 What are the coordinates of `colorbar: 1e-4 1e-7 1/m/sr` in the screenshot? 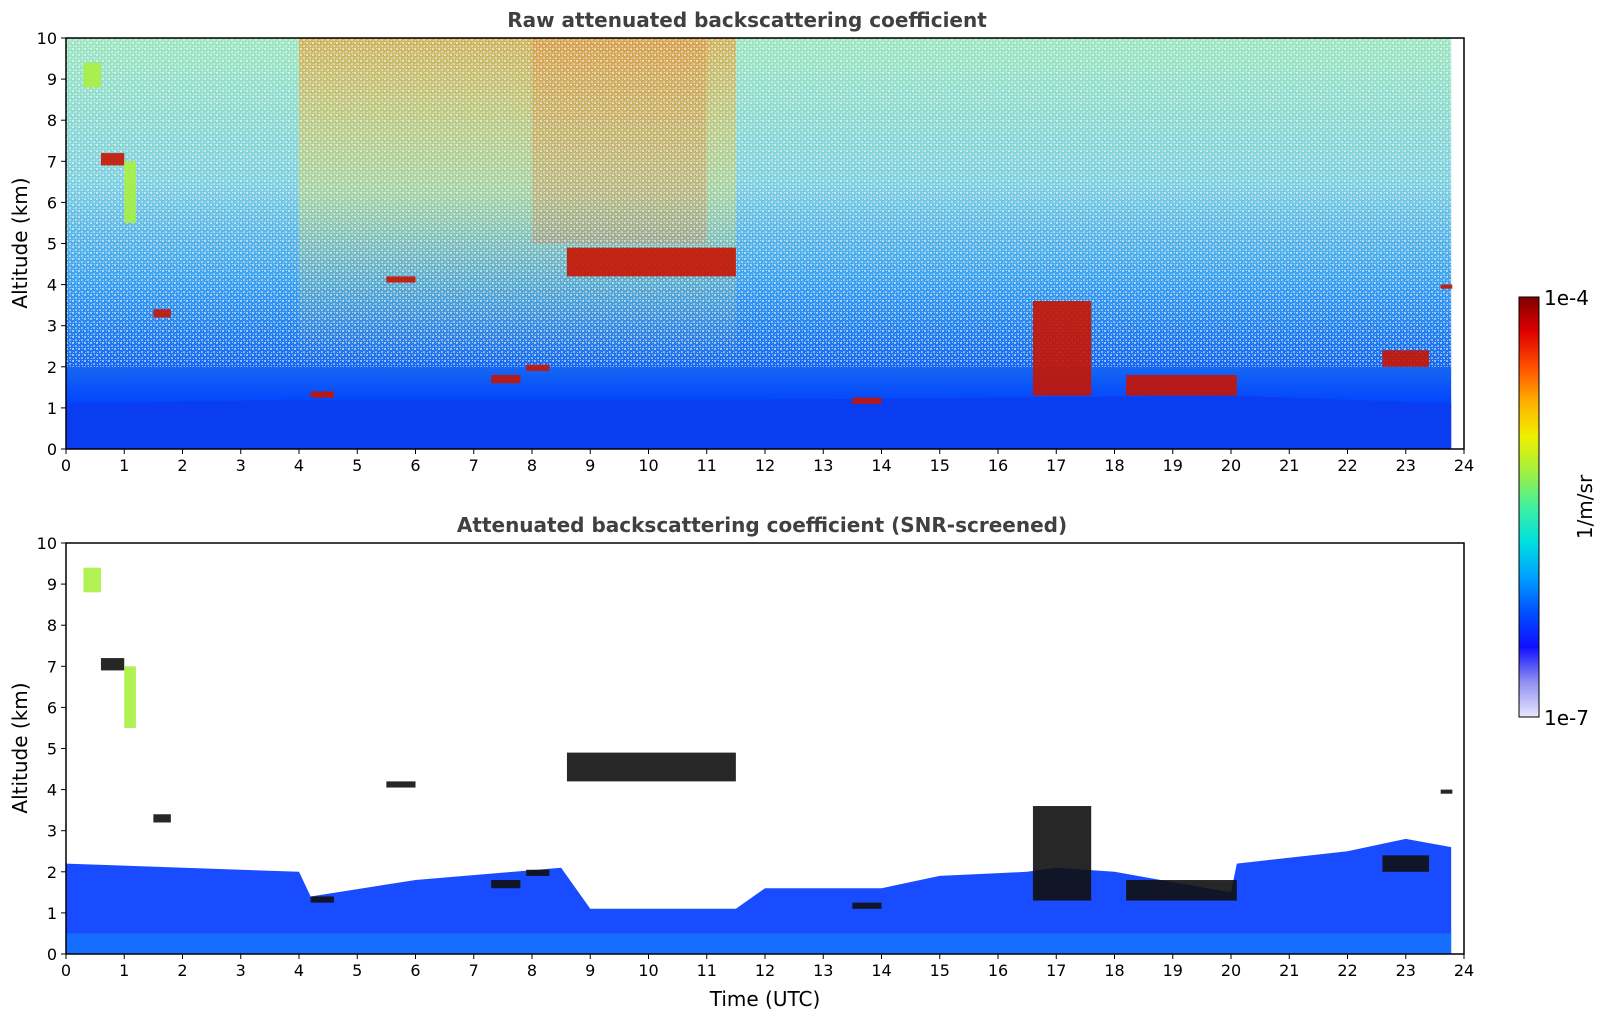 It's located at (1557, 508).